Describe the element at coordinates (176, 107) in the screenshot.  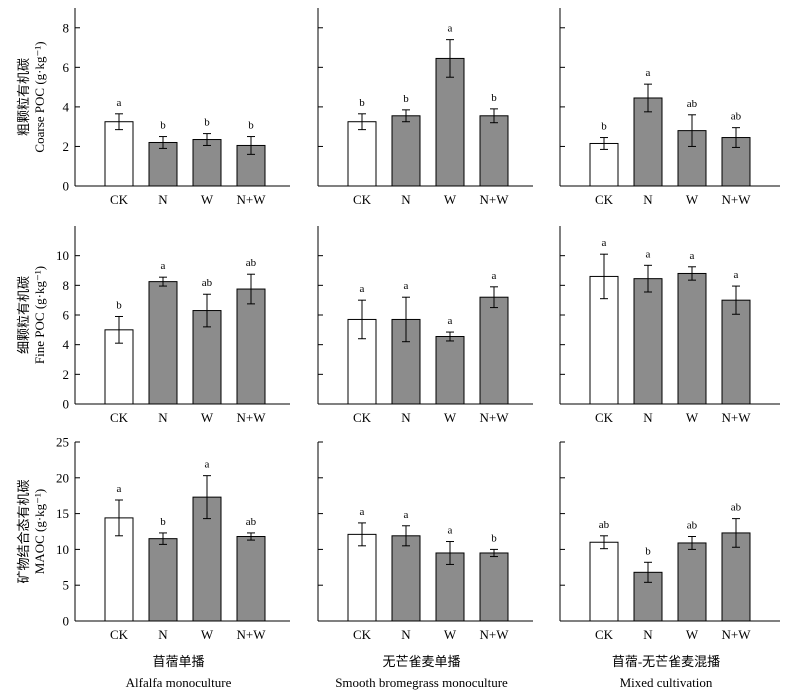
I see `panel-r1-c1: 0 2 4 6 8 a CK b Nb Wb N+W` at that location.